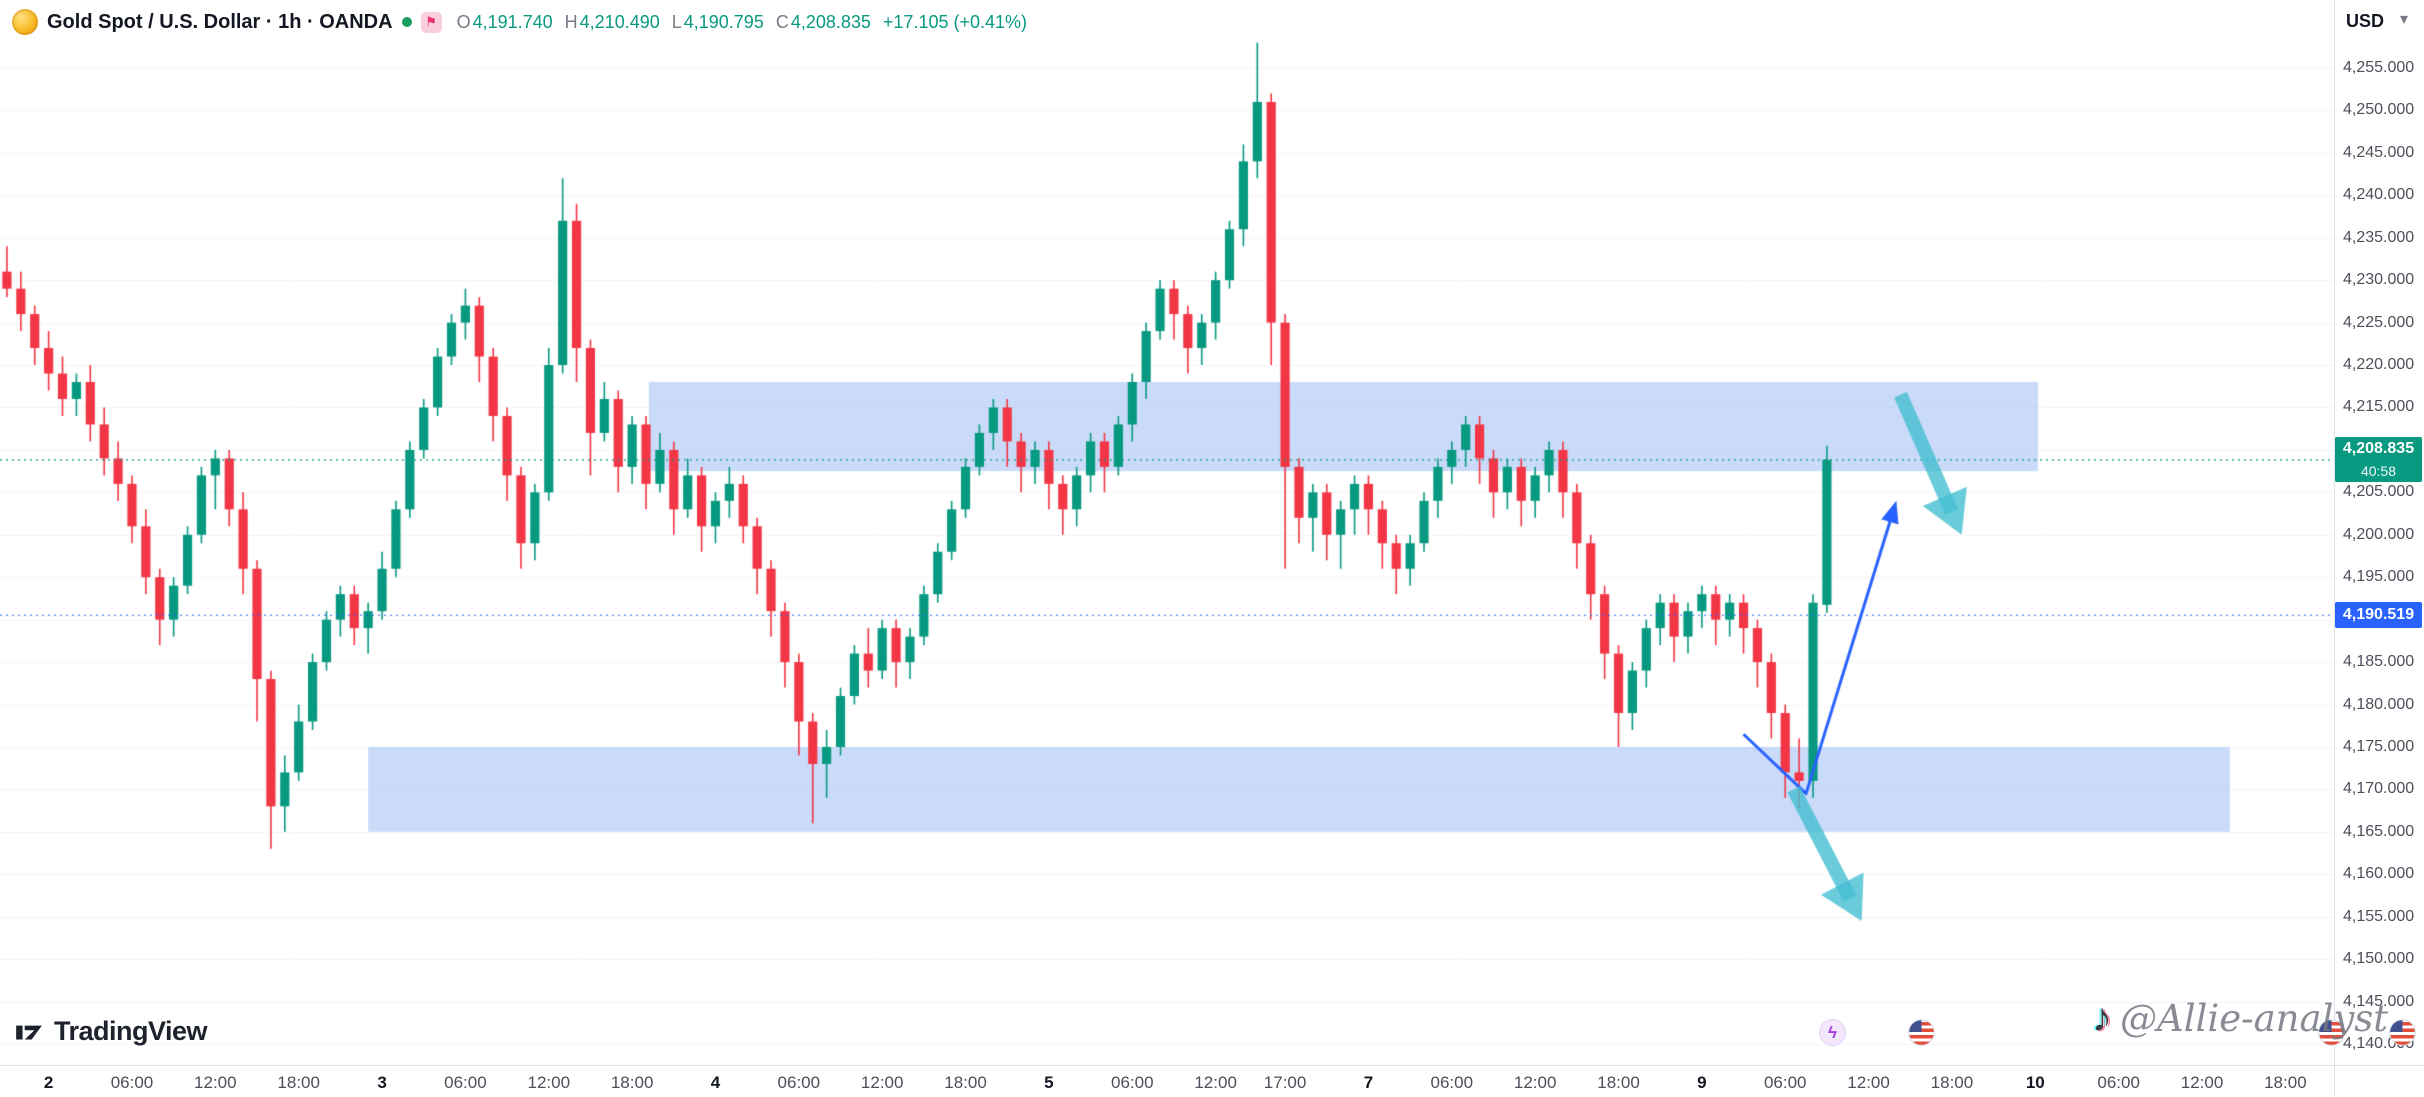 The width and height of the screenshot is (2424, 1097). I want to click on tradingview-logo: TradingView, so click(111, 1031).